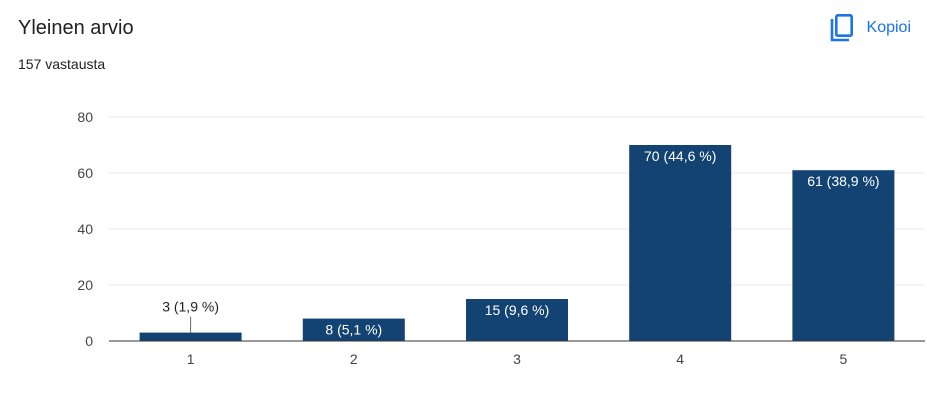 The width and height of the screenshot is (927, 410). I want to click on y-tick-label: 40, so click(85, 229).